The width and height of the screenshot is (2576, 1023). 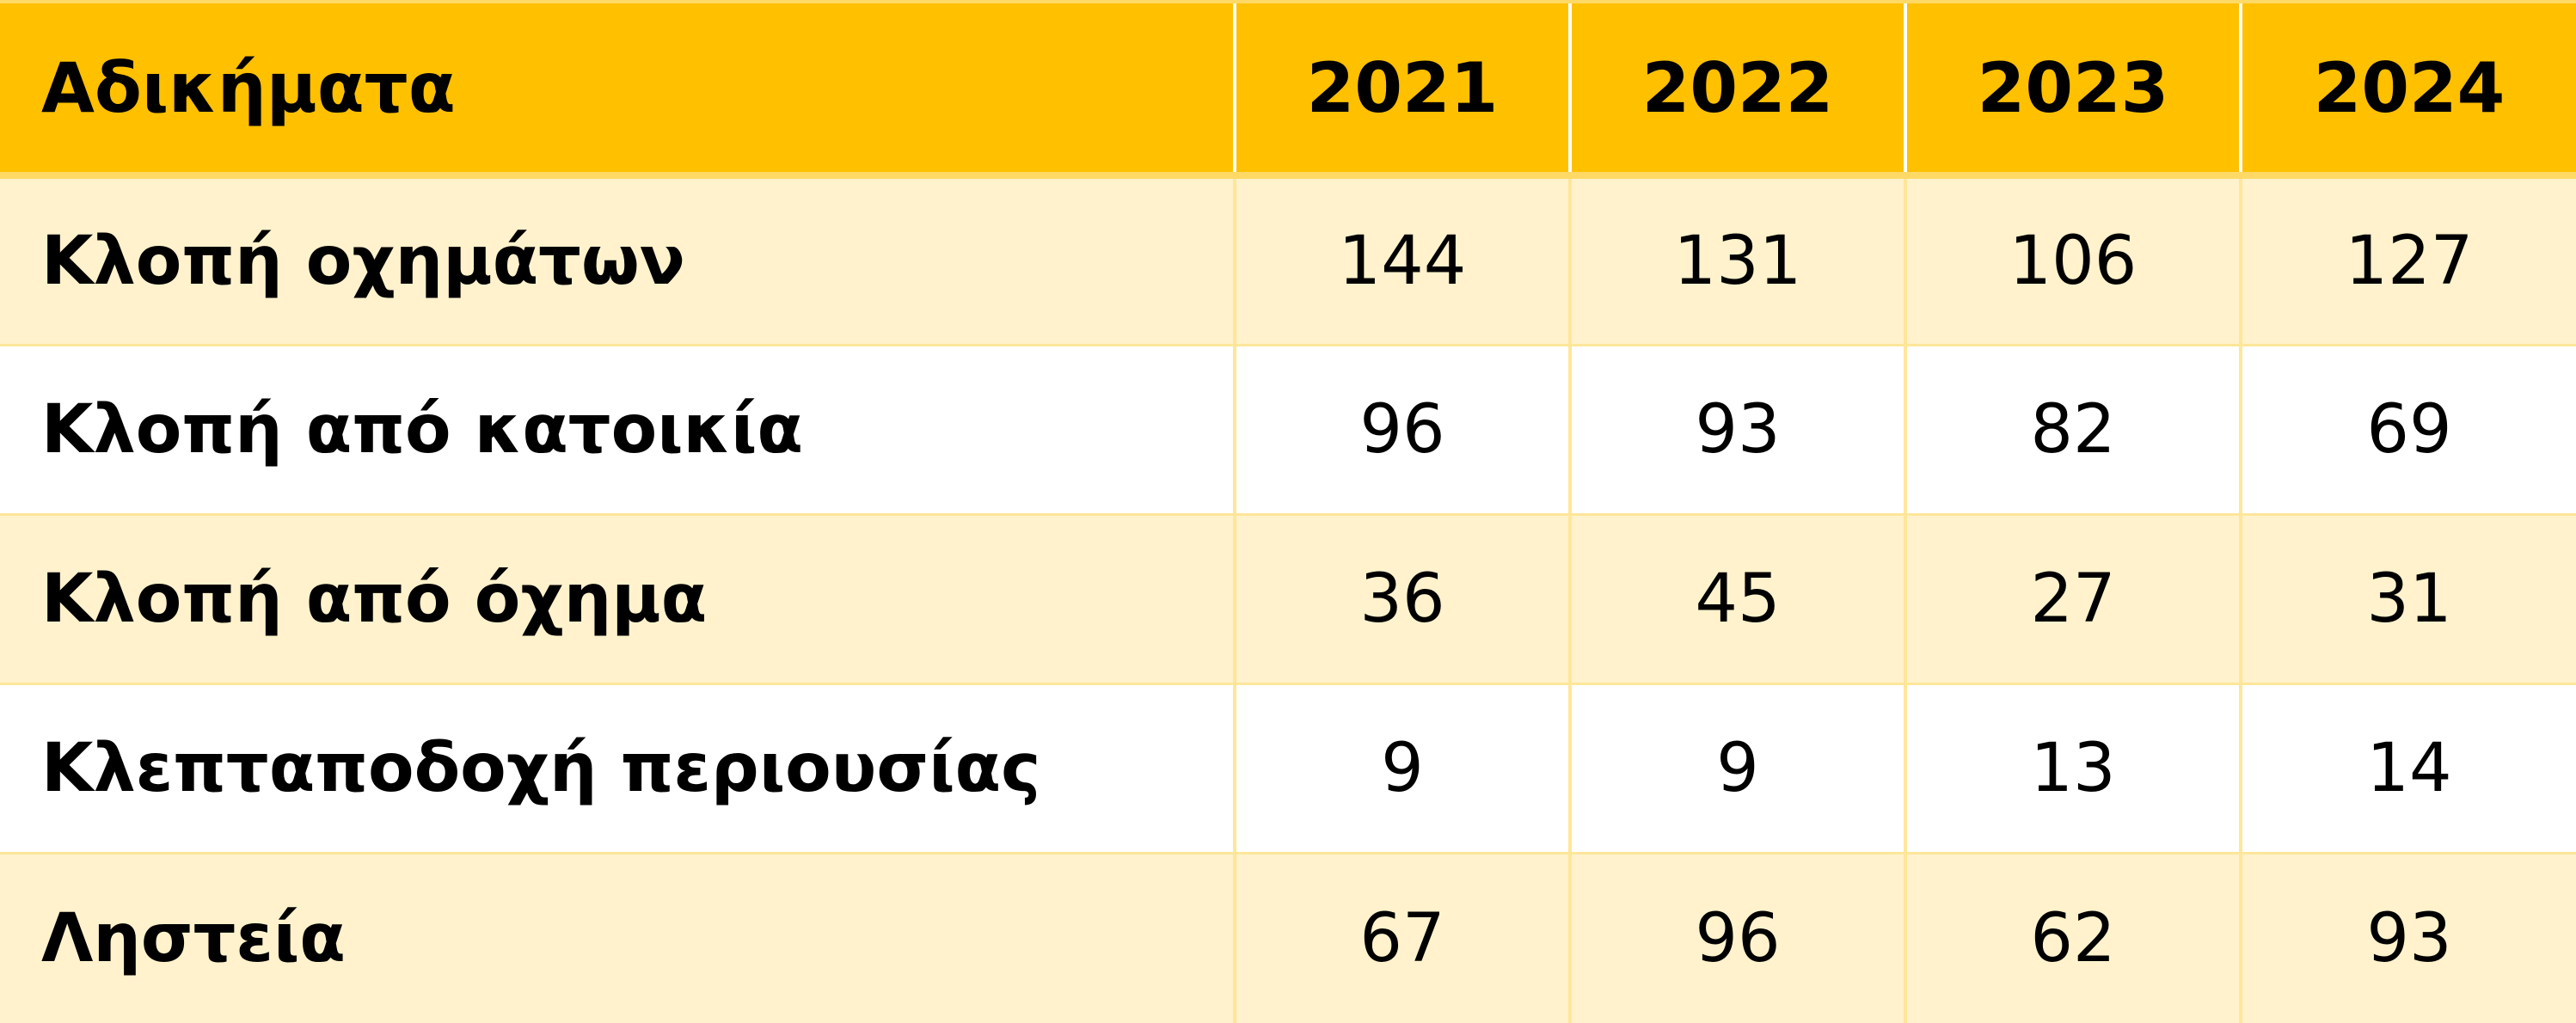 What do you see at coordinates (2407, 90) in the screenshot?
I see `header-year-2024: 2024` at bounding box center [2407, 90].